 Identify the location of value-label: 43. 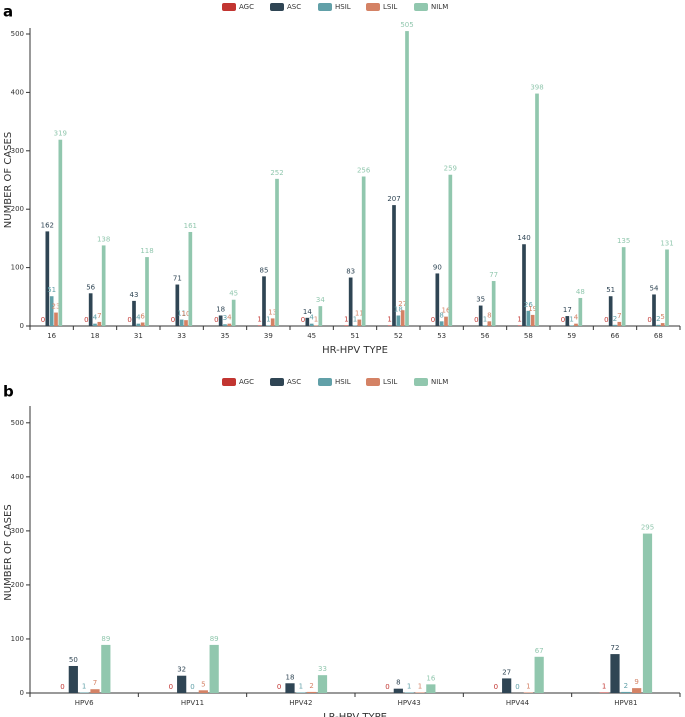
(134, 295).